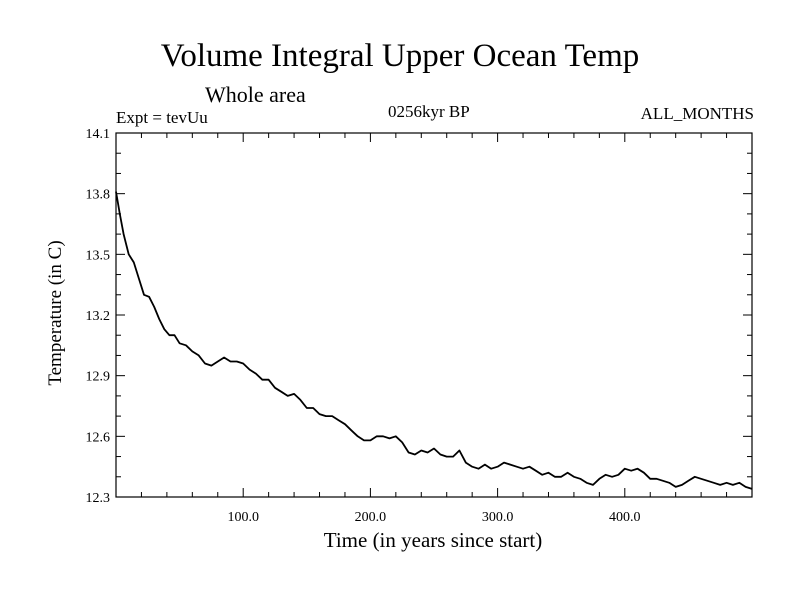 The image size is (800, 600). What do you see at coordinates (98, 316) in the screenshot?
I see `y-tick-label: 13.2` at bounding box center [98, 316].